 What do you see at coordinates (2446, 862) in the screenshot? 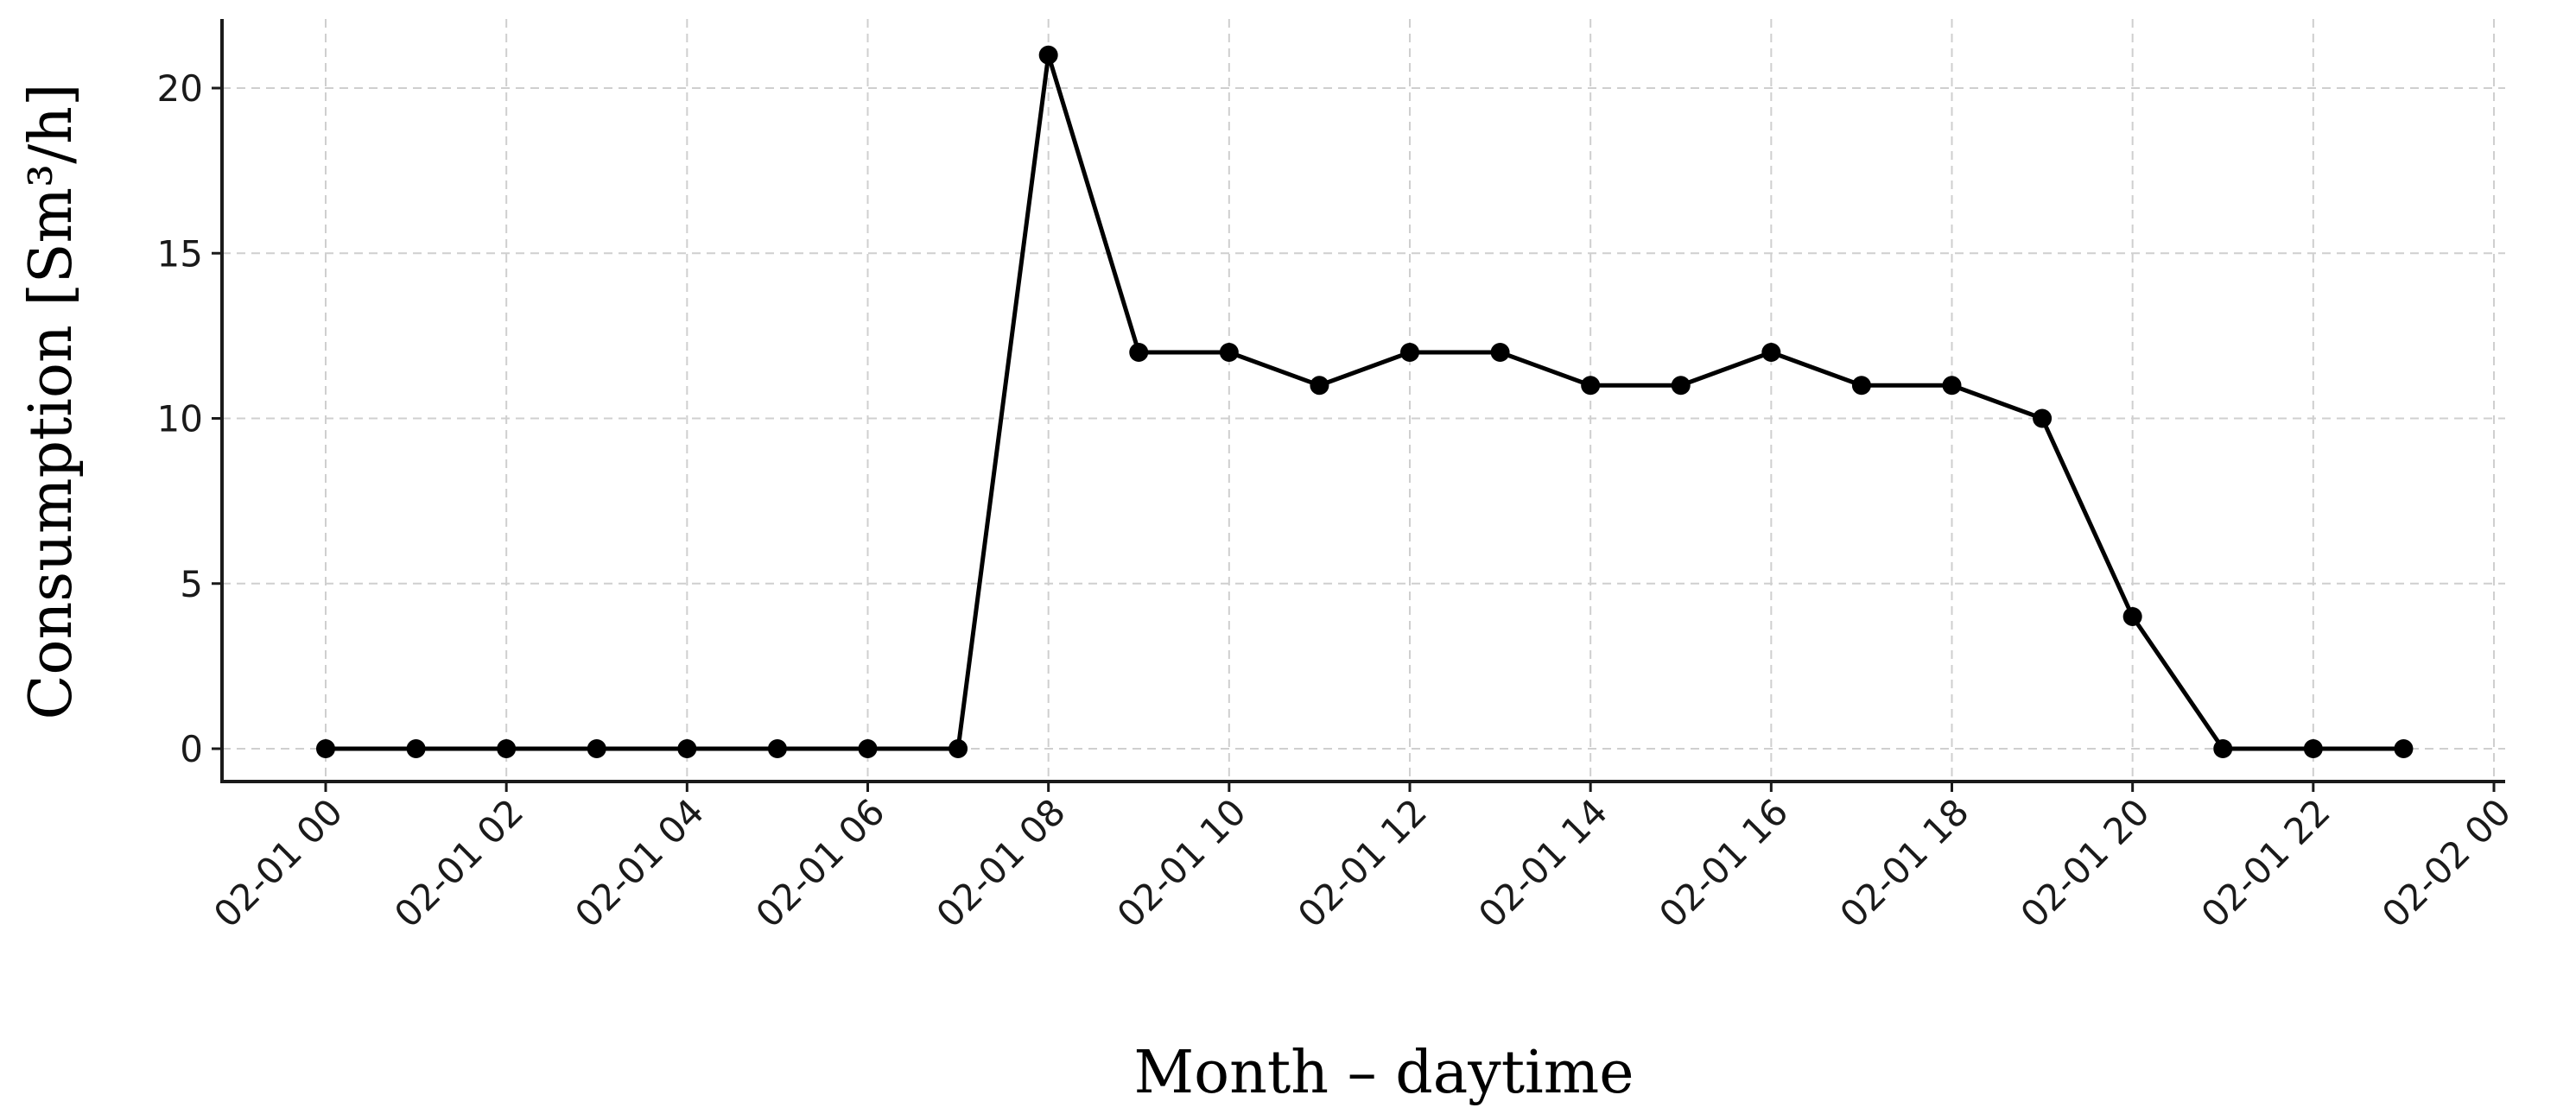
I see `x-tick-label: 02-02 00` at bounding box center [2446, 862].